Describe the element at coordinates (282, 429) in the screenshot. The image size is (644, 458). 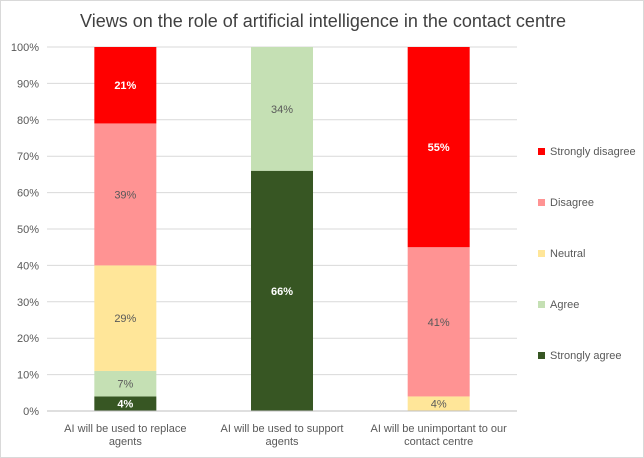
I see `category-label: AI will be used to support` at that location.